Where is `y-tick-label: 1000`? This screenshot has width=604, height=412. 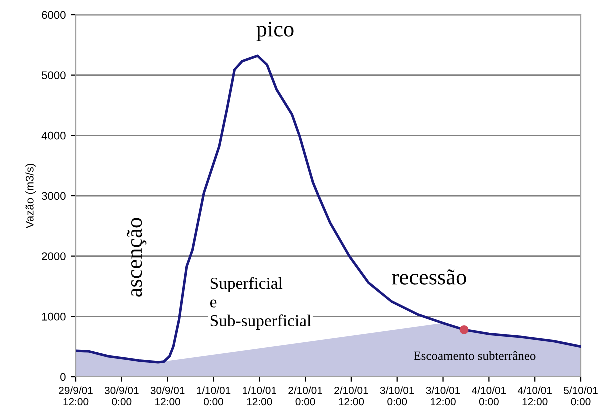
y-tick-label: 1000 is located at coordinates (54, 316).